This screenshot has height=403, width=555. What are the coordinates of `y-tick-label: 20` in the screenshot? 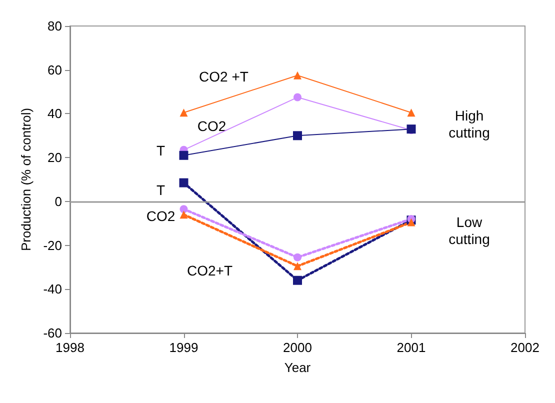 It's located at (55, 158).